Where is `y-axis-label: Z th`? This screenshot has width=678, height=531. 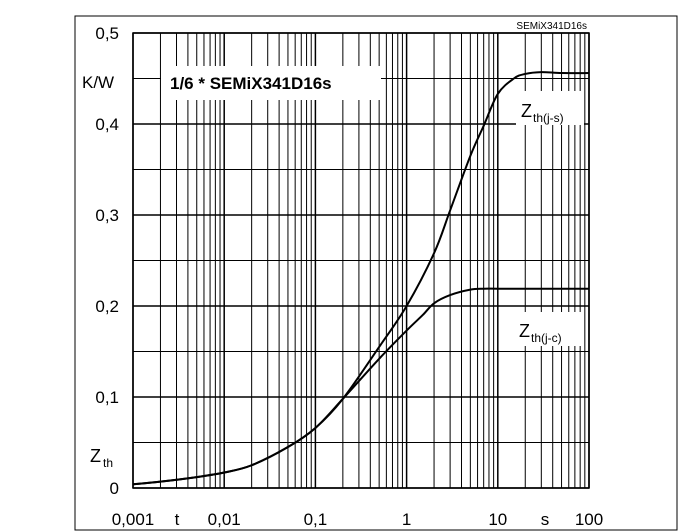 y-axis-label: Z th is located at coordinates (101, 458).